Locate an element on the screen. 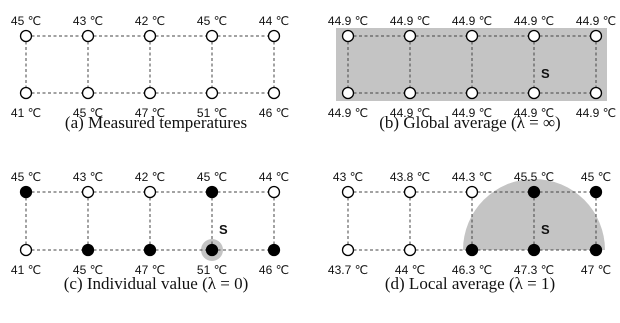 Image resolution: width=620 pixels, height=323 pixels. temperature-label-top: 45.5 ℃ is located at coordinates (534, 177).